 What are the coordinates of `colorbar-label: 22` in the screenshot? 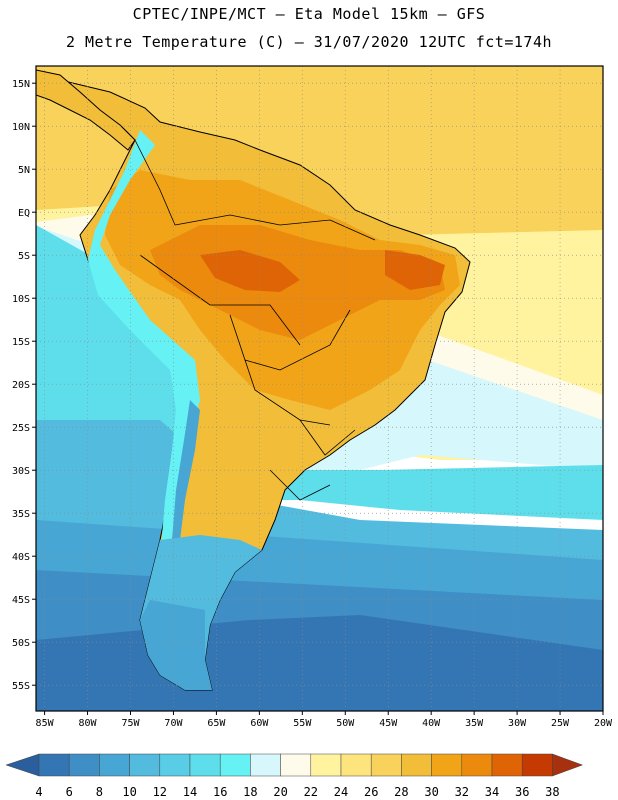 It's located at (311, 792).